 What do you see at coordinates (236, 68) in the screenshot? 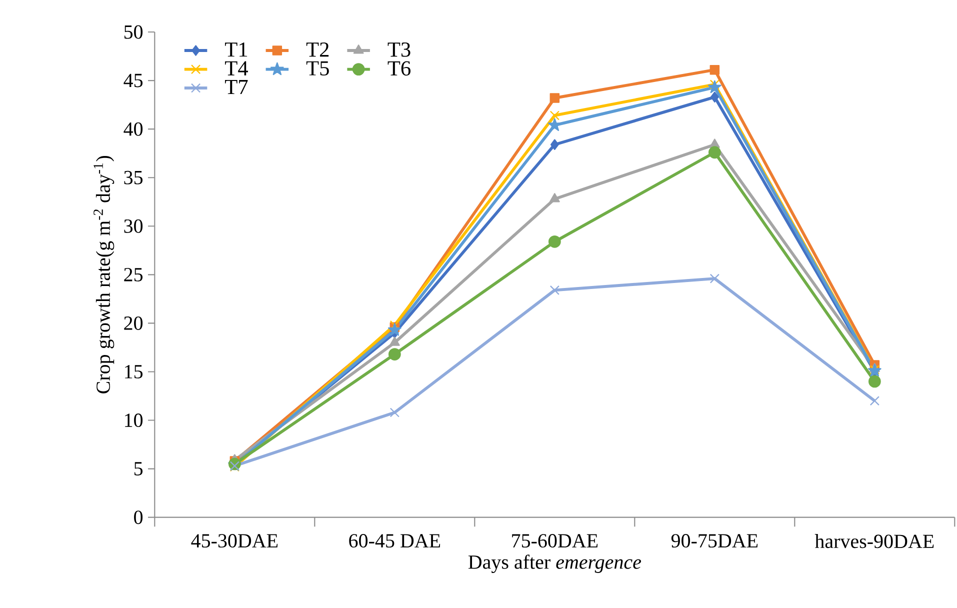
I see `legend-label: T4` at bounding box center [236, 68].